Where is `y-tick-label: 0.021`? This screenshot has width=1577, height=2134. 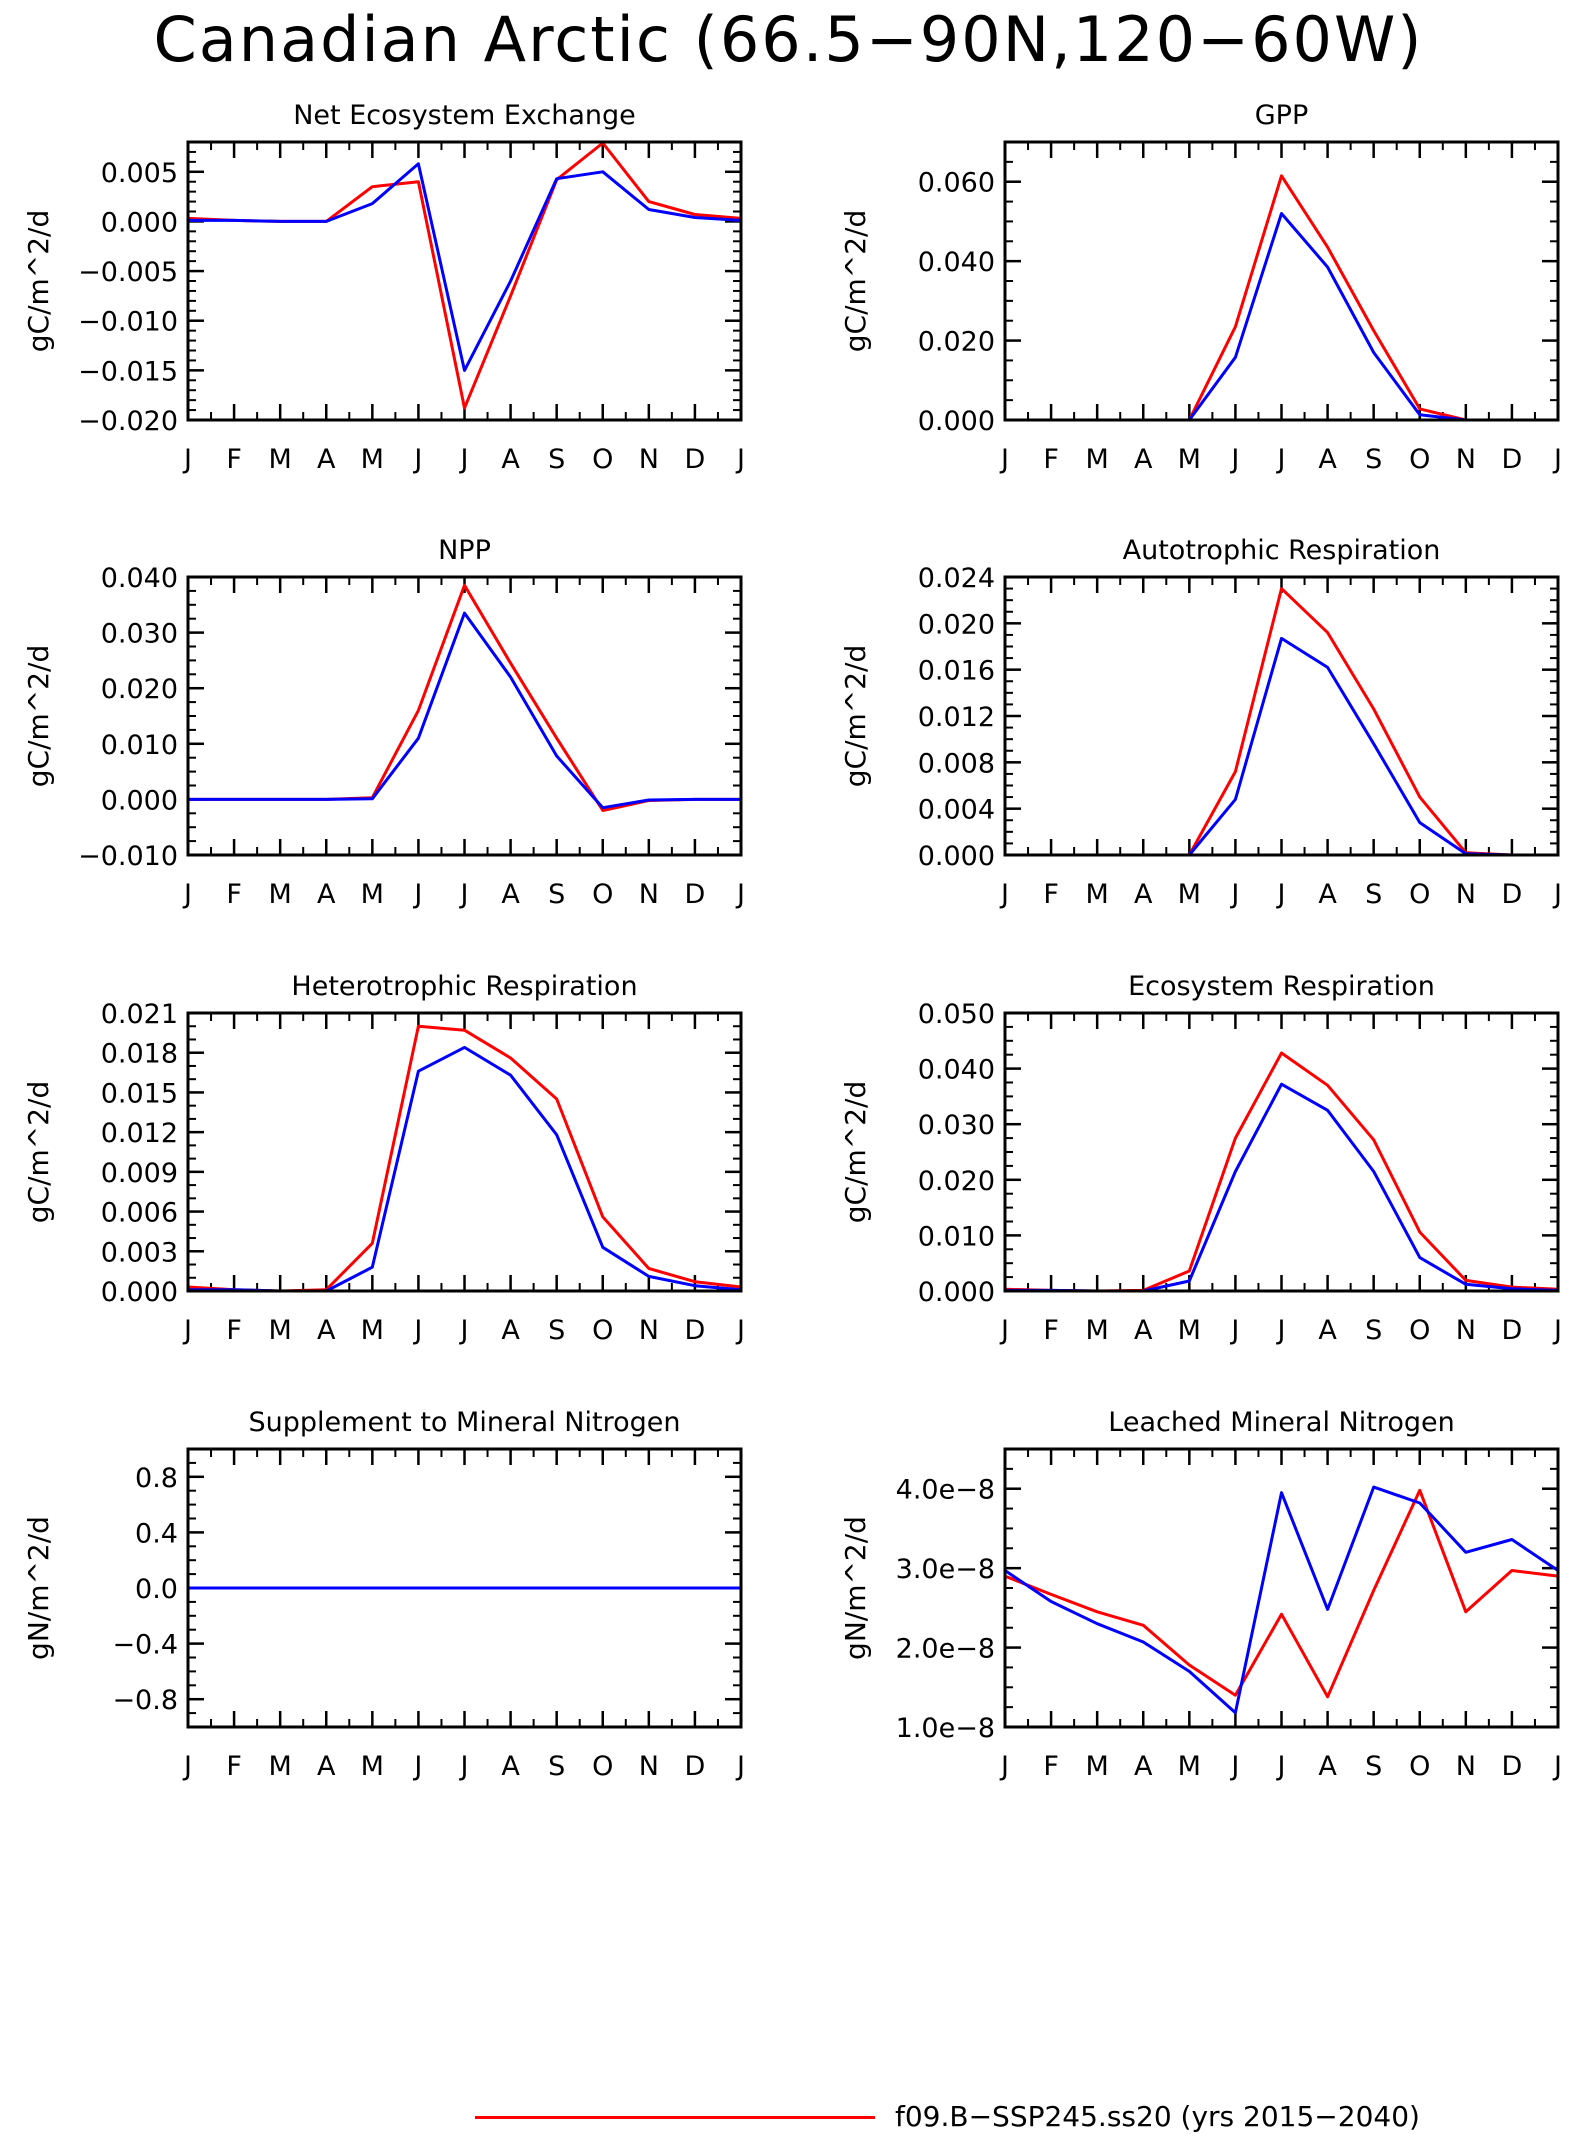
y-tick-label: 0.021 is located at coordinates (139, 1014).